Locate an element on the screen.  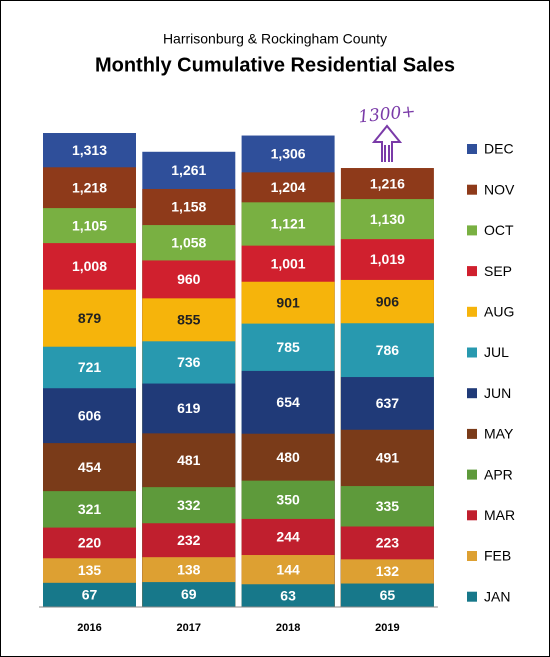
value-label: 132 is located at coordinates (388, 571).